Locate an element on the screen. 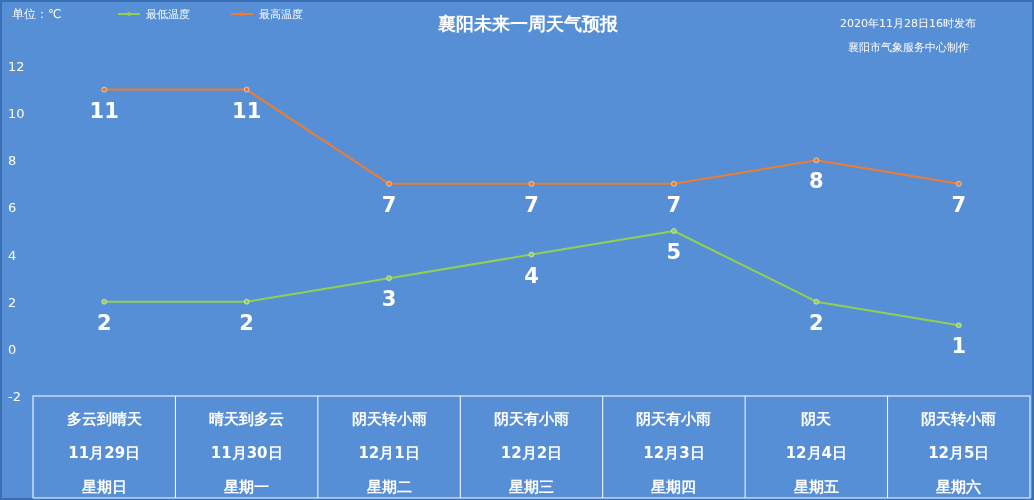 The width and height of the screenshot is (1034, 500). x-tick-label: 阴天有小雨12月3日星期四 is located at coordinates (674, 453).